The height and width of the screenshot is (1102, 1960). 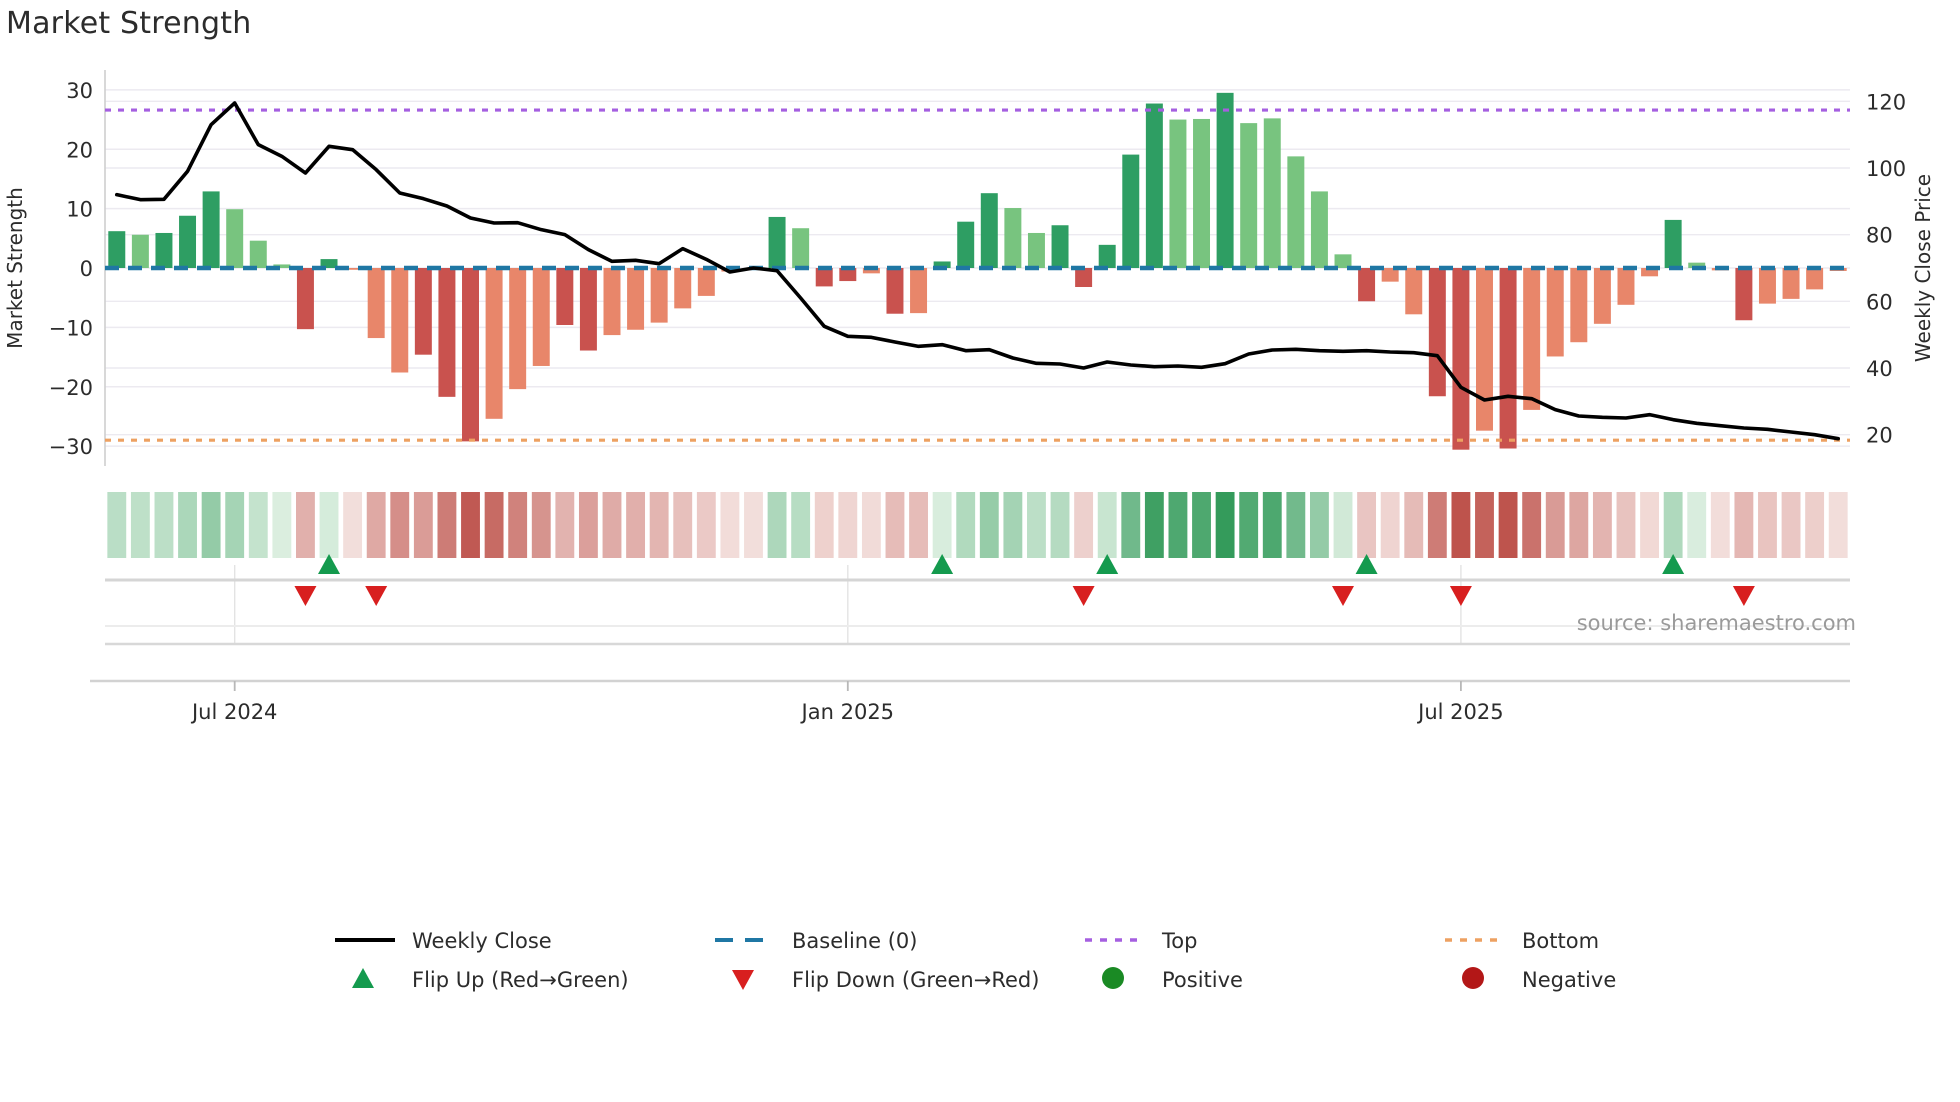 What do you see at coordinates (1886, 102) in the screenshot?
I see `y-axis-right-tick-label: 120` at bounding box center [1886, 102].